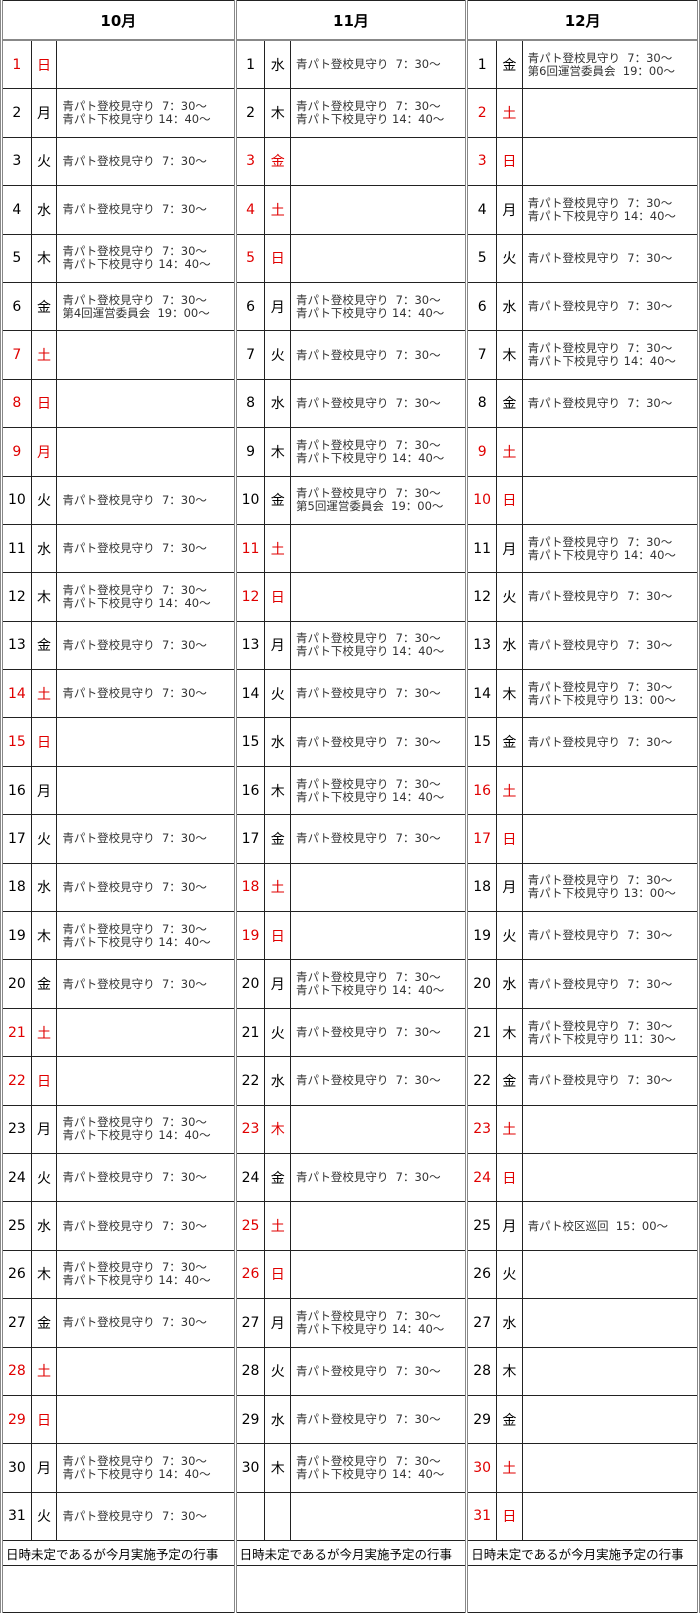 The image size is (700, 1616). I want to click on day-number: 4, so click(249, 210).